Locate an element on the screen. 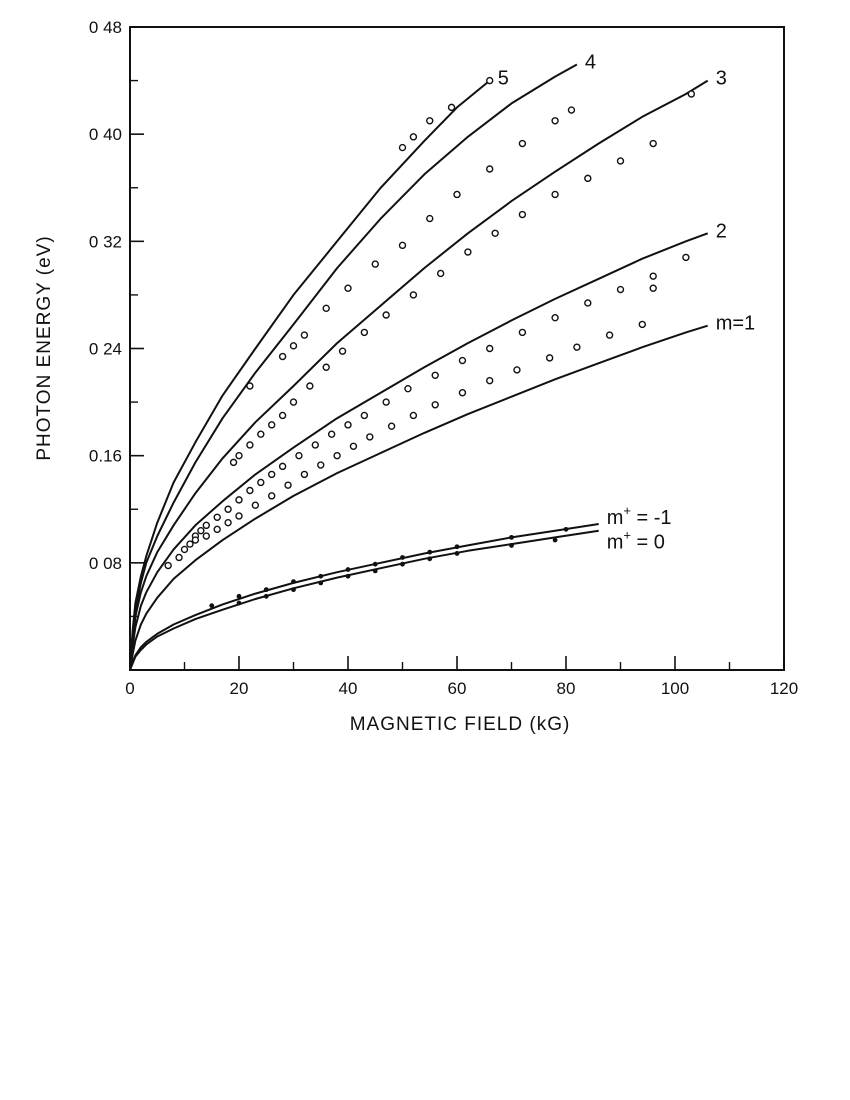 The image size is (850, 1100). x-tick-label: 120 is located at coordinates (784, 688).